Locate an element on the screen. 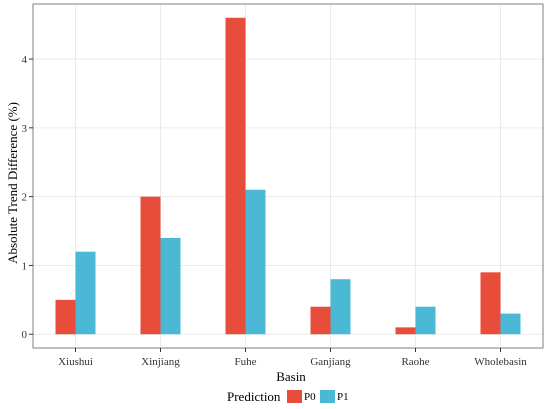 The image size is (550, 409). legend: Prediction P0 P1 is located at coordinates (288, 396).